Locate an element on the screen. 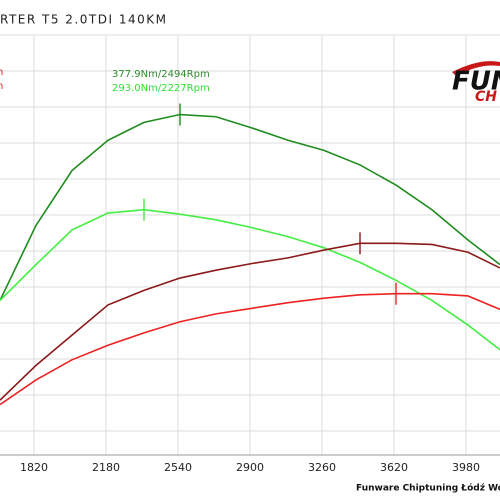  logo-swoosh is located at coordinates (476, 68).